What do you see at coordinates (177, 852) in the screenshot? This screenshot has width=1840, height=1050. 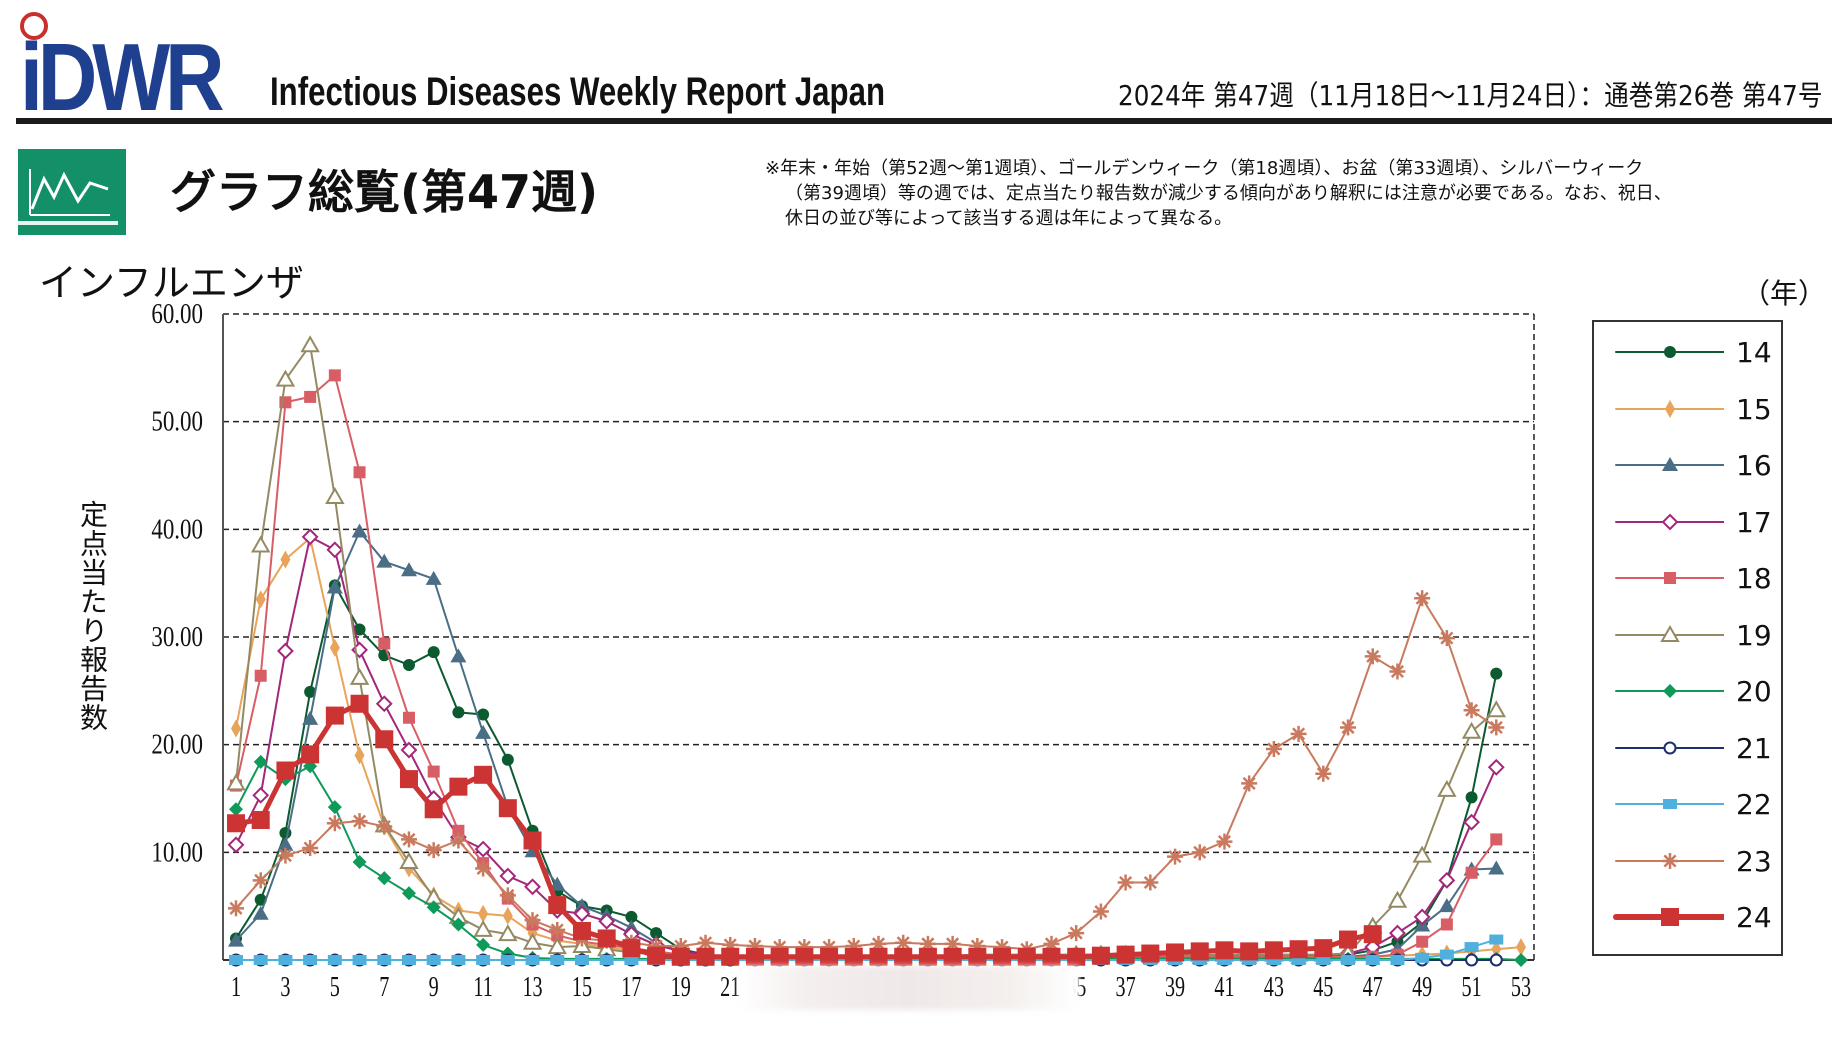 I see `y-tick-label: 10.00` at bounding box center [177, 852].